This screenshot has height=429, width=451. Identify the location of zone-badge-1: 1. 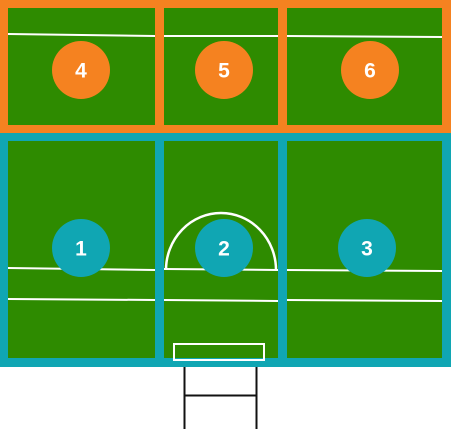
(81, 248).